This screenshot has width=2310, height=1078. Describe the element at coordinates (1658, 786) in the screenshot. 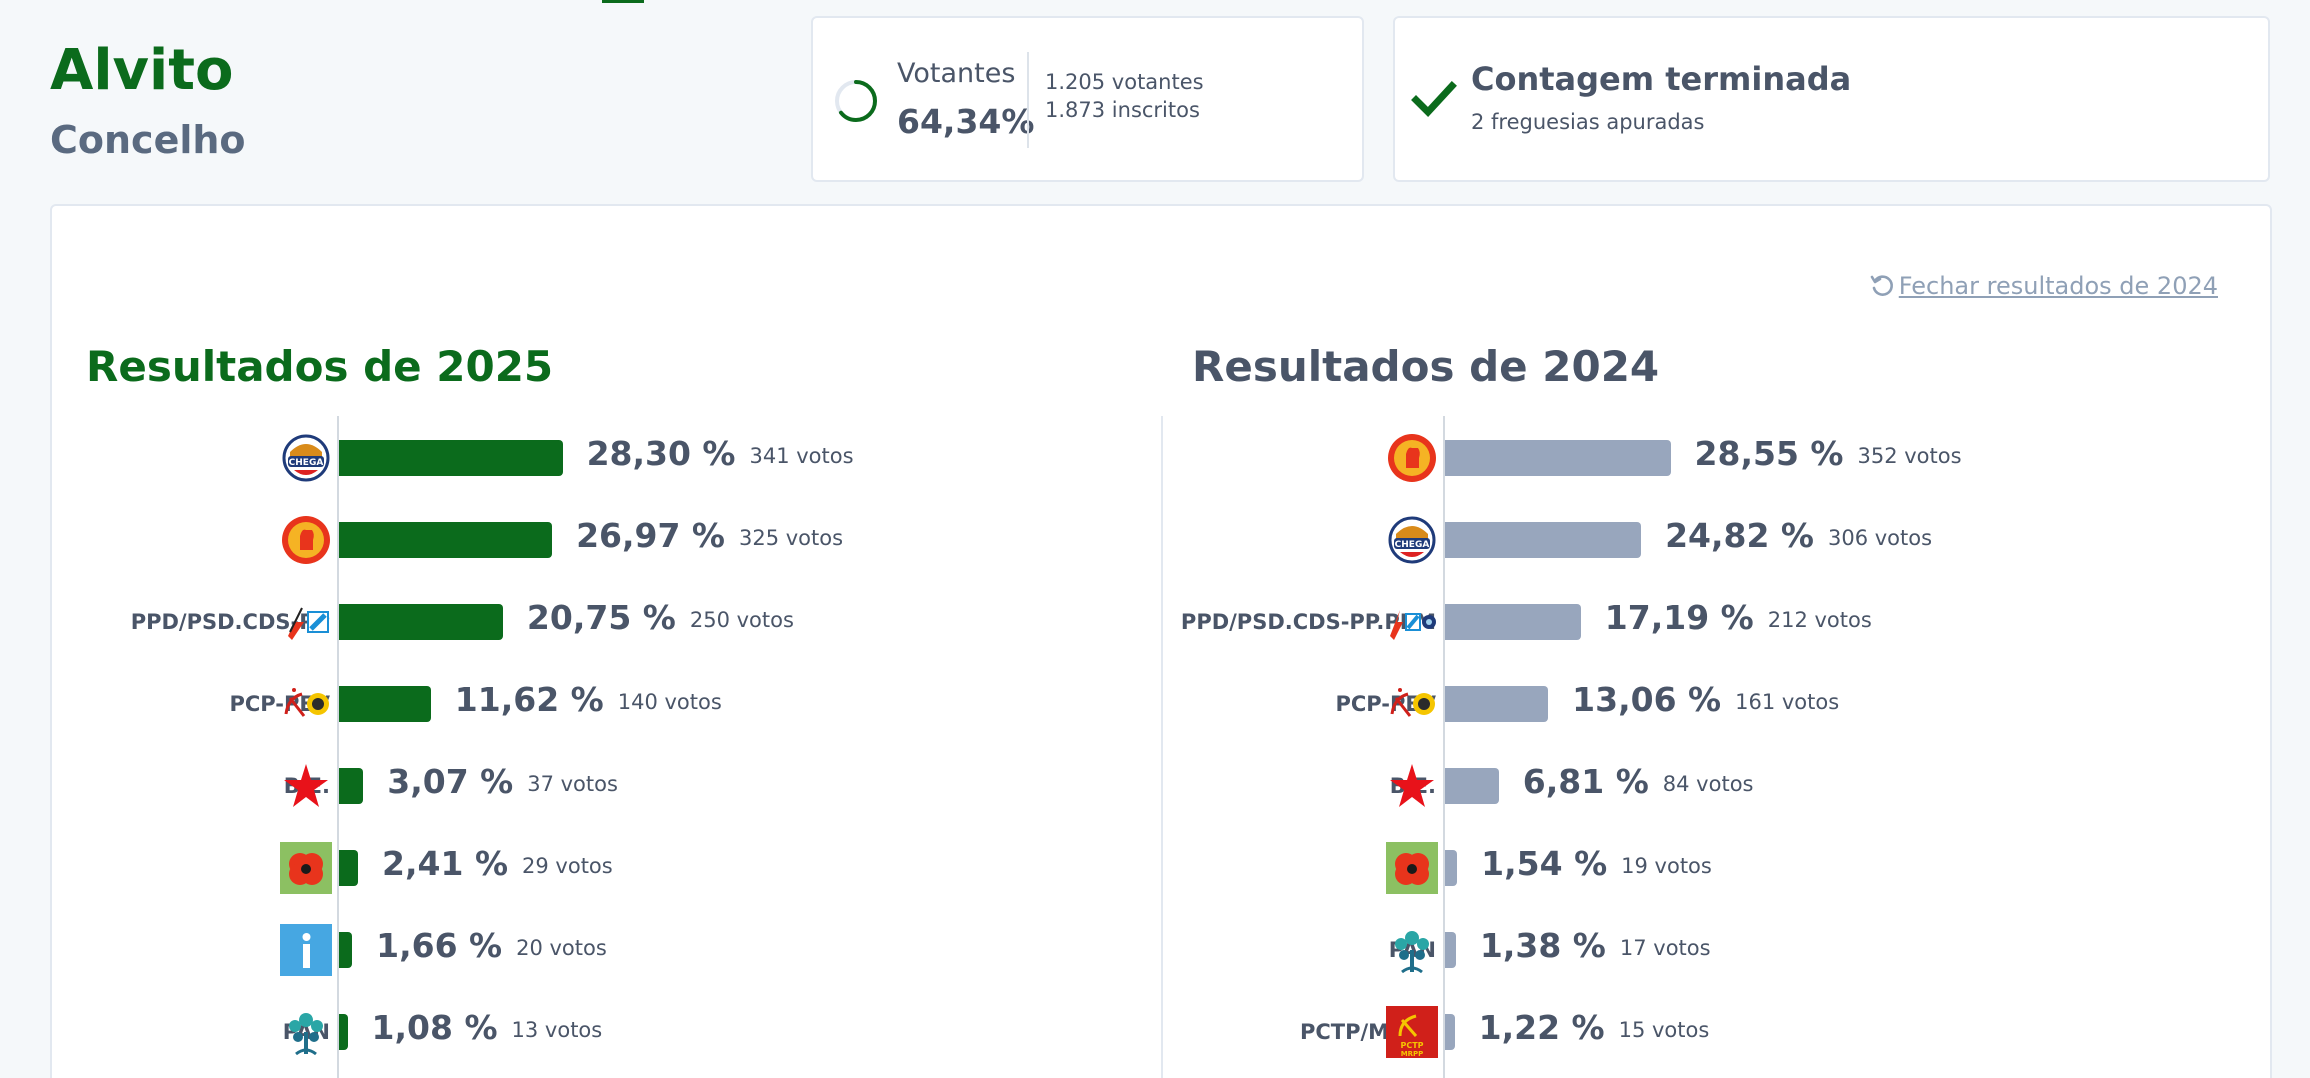

I see `bar-row: B.E.6,81 %84 votos` at that location.